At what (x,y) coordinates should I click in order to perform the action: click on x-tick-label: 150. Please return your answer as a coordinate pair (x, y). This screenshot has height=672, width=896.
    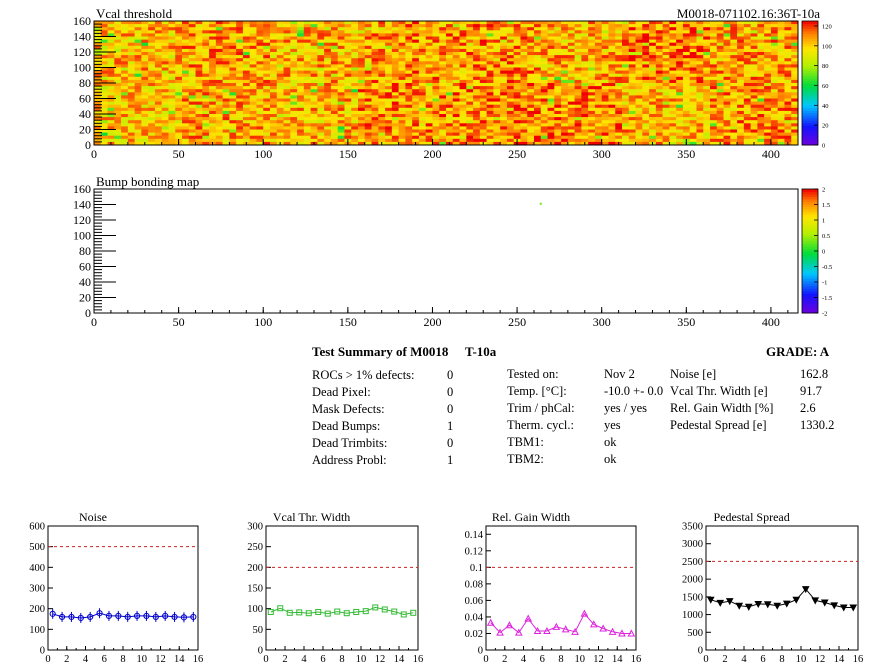
    Looking at the image, I should click on (348, 154).